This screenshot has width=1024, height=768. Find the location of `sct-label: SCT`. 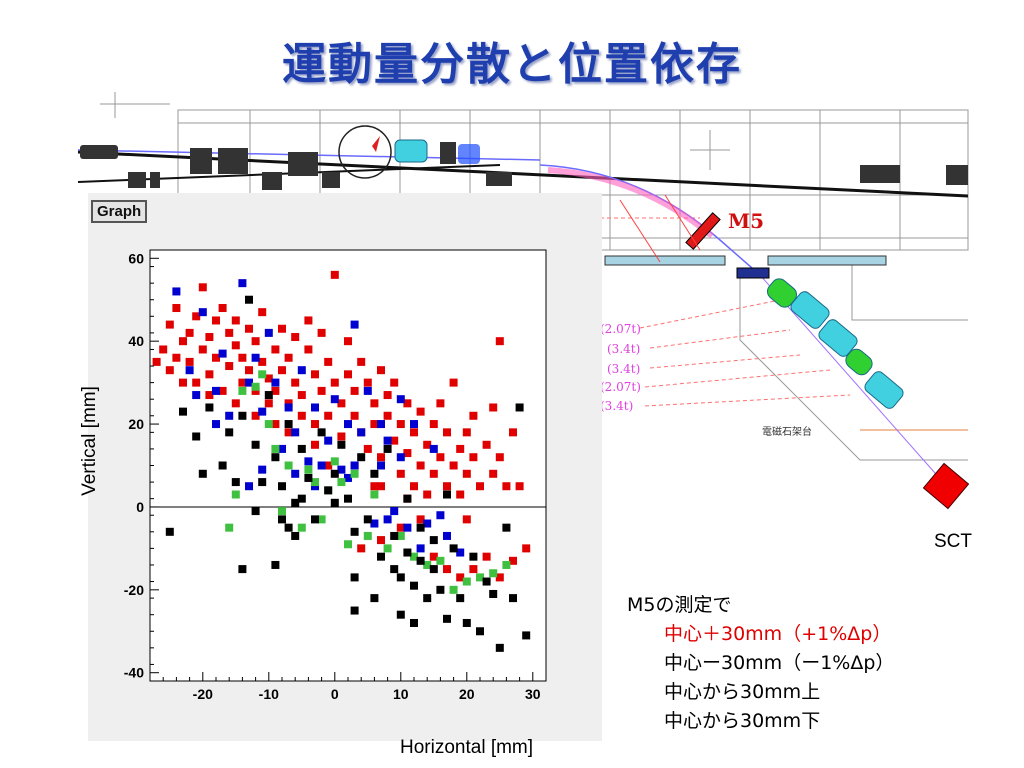

sct-label: SCT is located at coordinates (953, 541).